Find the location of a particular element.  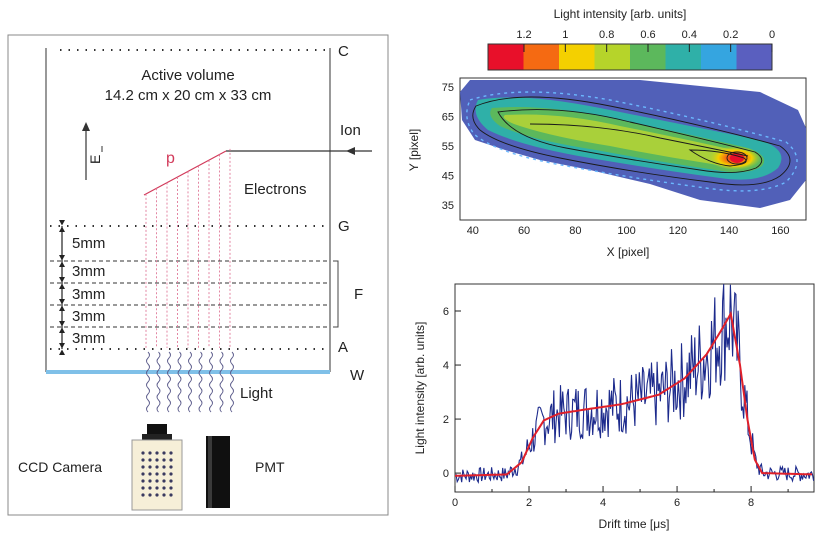

heatmap-xtick-label: 100 is located at coordinates (626, 231).